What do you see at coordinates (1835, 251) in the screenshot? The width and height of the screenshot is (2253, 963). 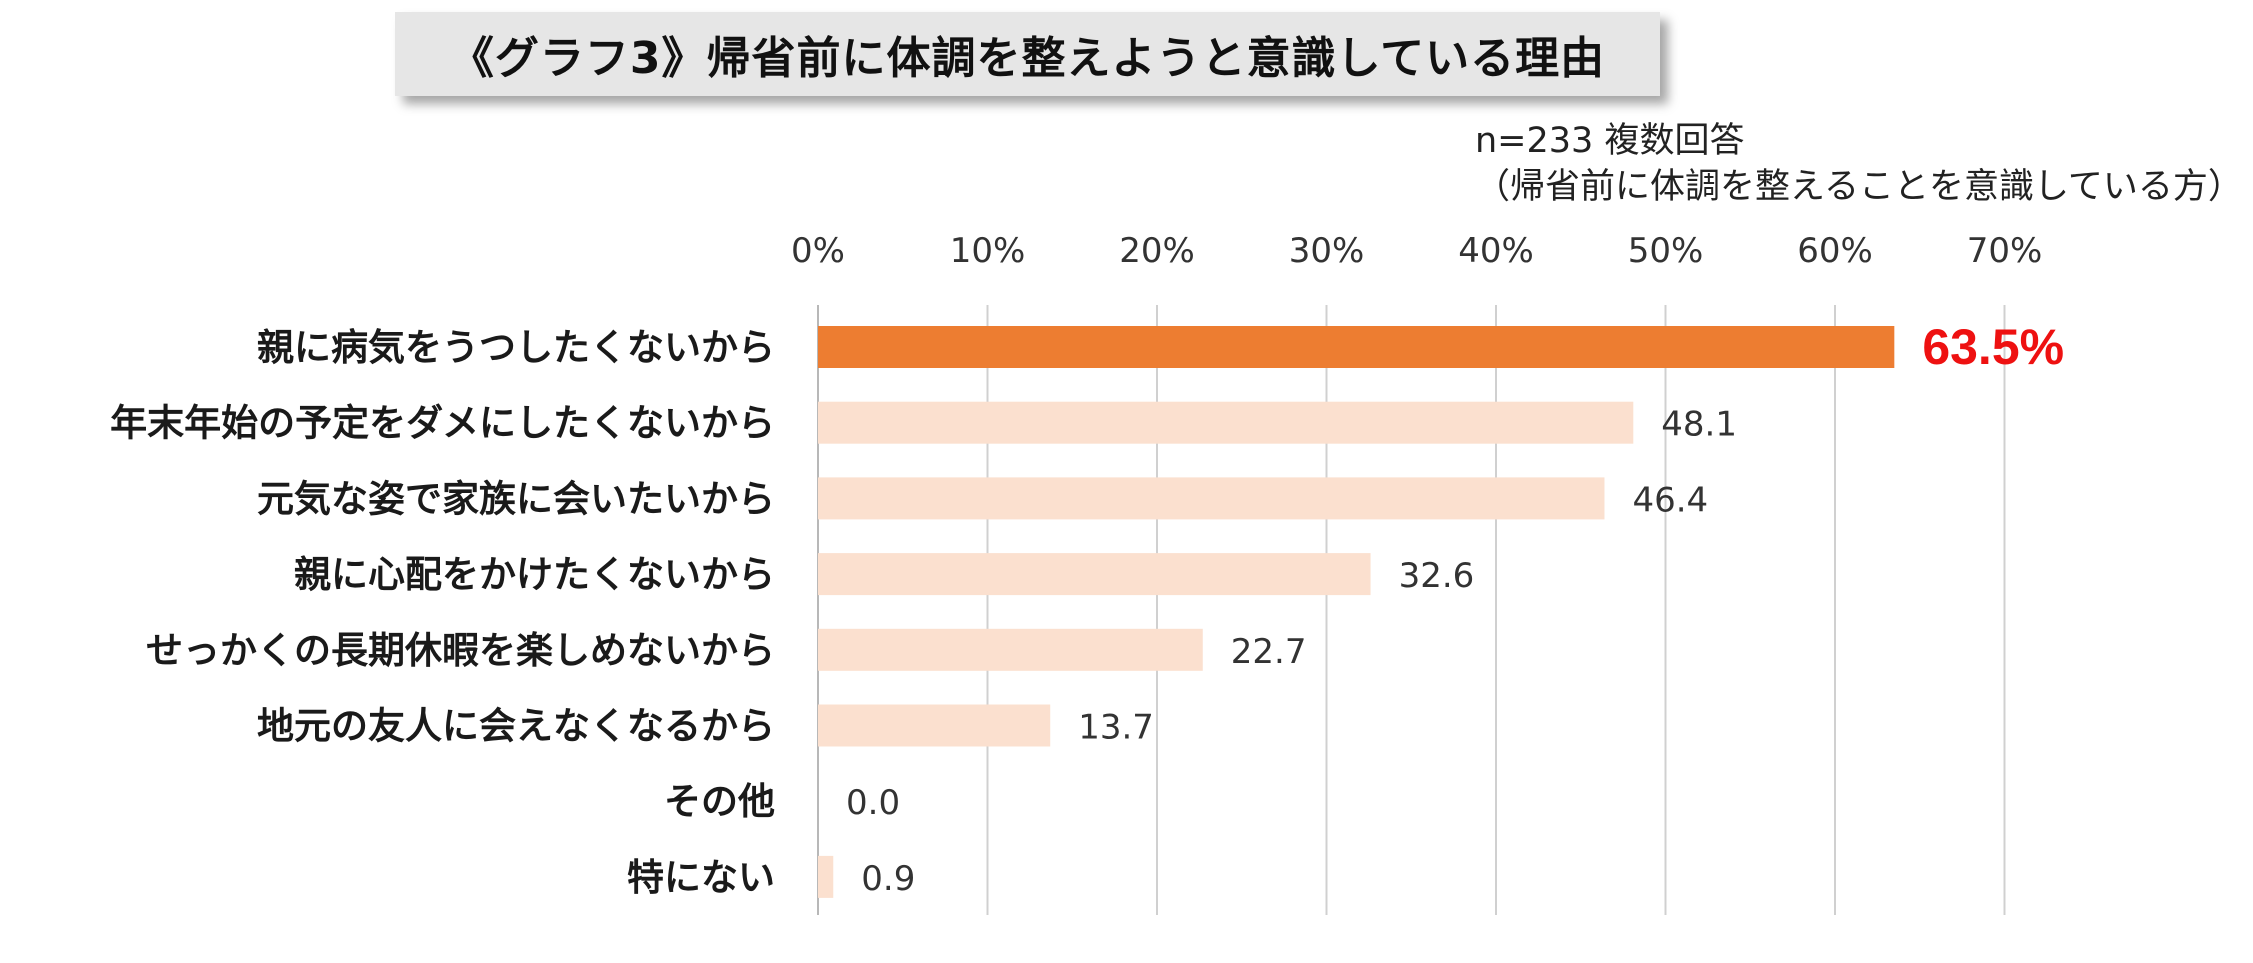 I see `x-tick-label: 60%` at bounding box center [1835, 251].